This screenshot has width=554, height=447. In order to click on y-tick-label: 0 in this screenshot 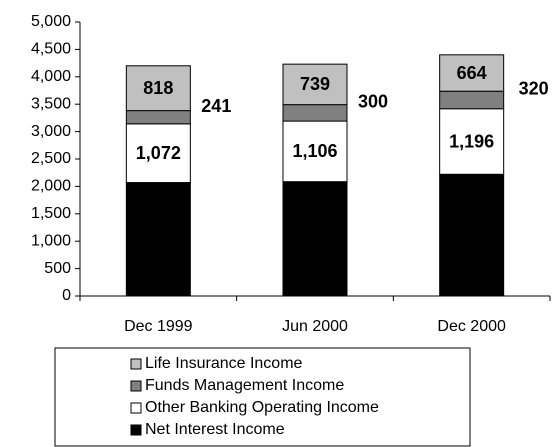, I will do `click(66, 295)`.